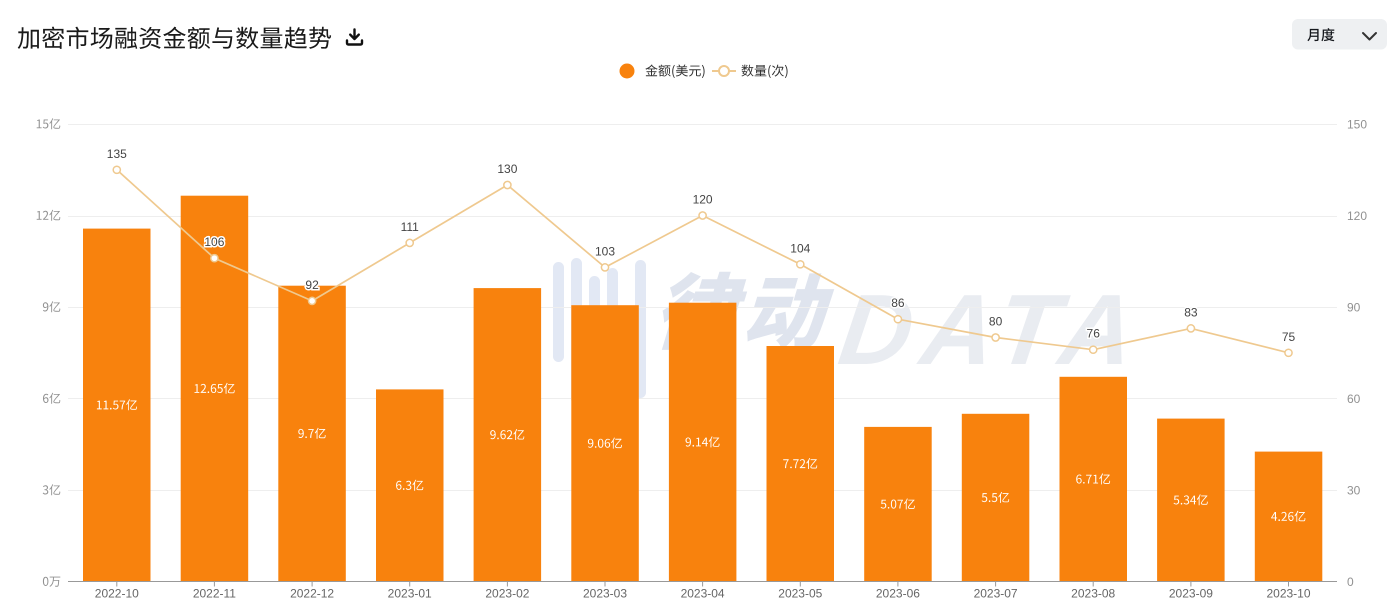 This screenshot has height=616, width=1391. I want to click on svg-text: 75, so click(1289, 337).